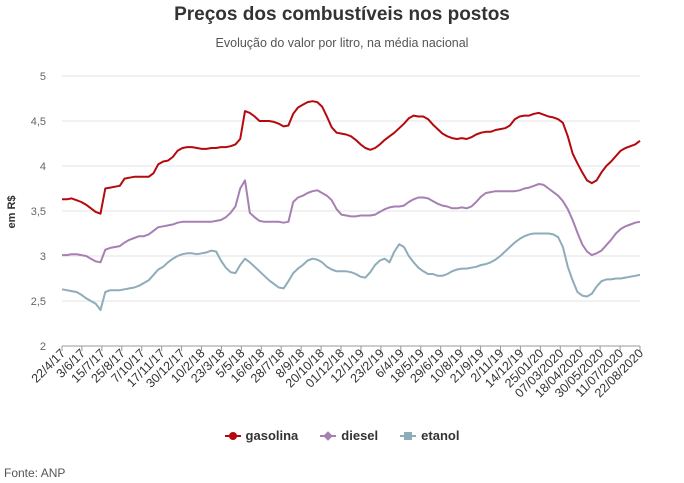  I want to click on y-tick-label: 4, so click(43, 167).